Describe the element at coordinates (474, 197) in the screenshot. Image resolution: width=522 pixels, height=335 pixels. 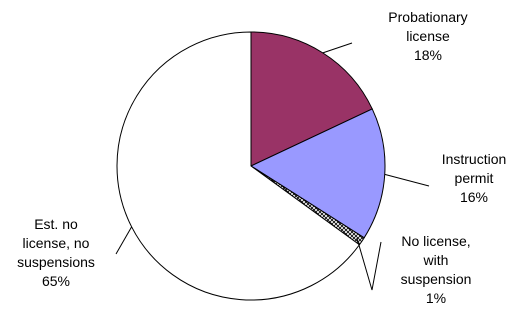
I see `slice-label-2-line-3: 16%` at that location.